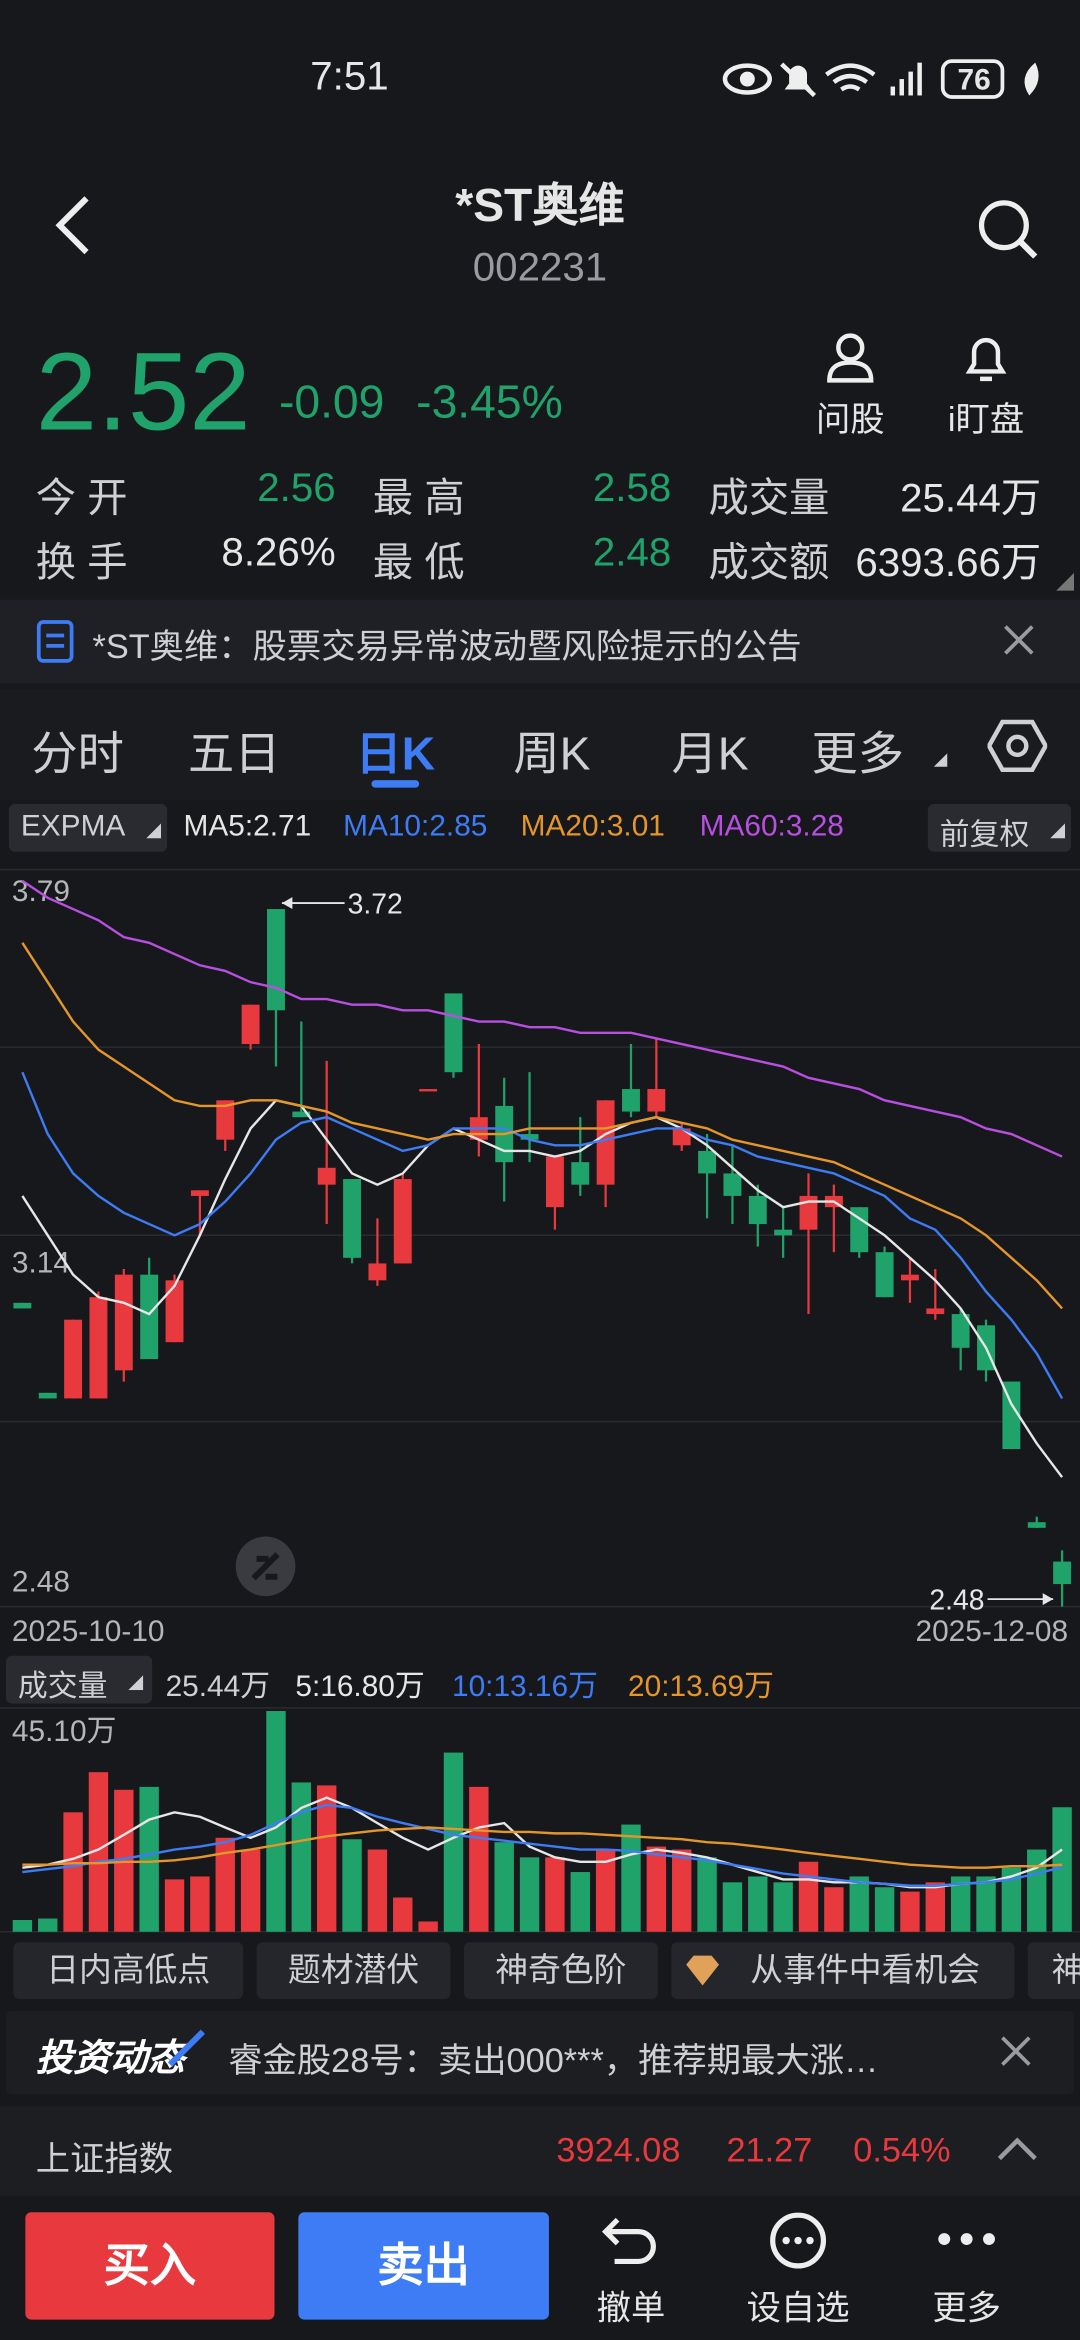 Image resolution: width=1080 pixels, height=2340 pixels. What do you see at coordinates (631, 2241) in the screenshot?
I see `cancel-icon` at bounding box center [631, 2241].